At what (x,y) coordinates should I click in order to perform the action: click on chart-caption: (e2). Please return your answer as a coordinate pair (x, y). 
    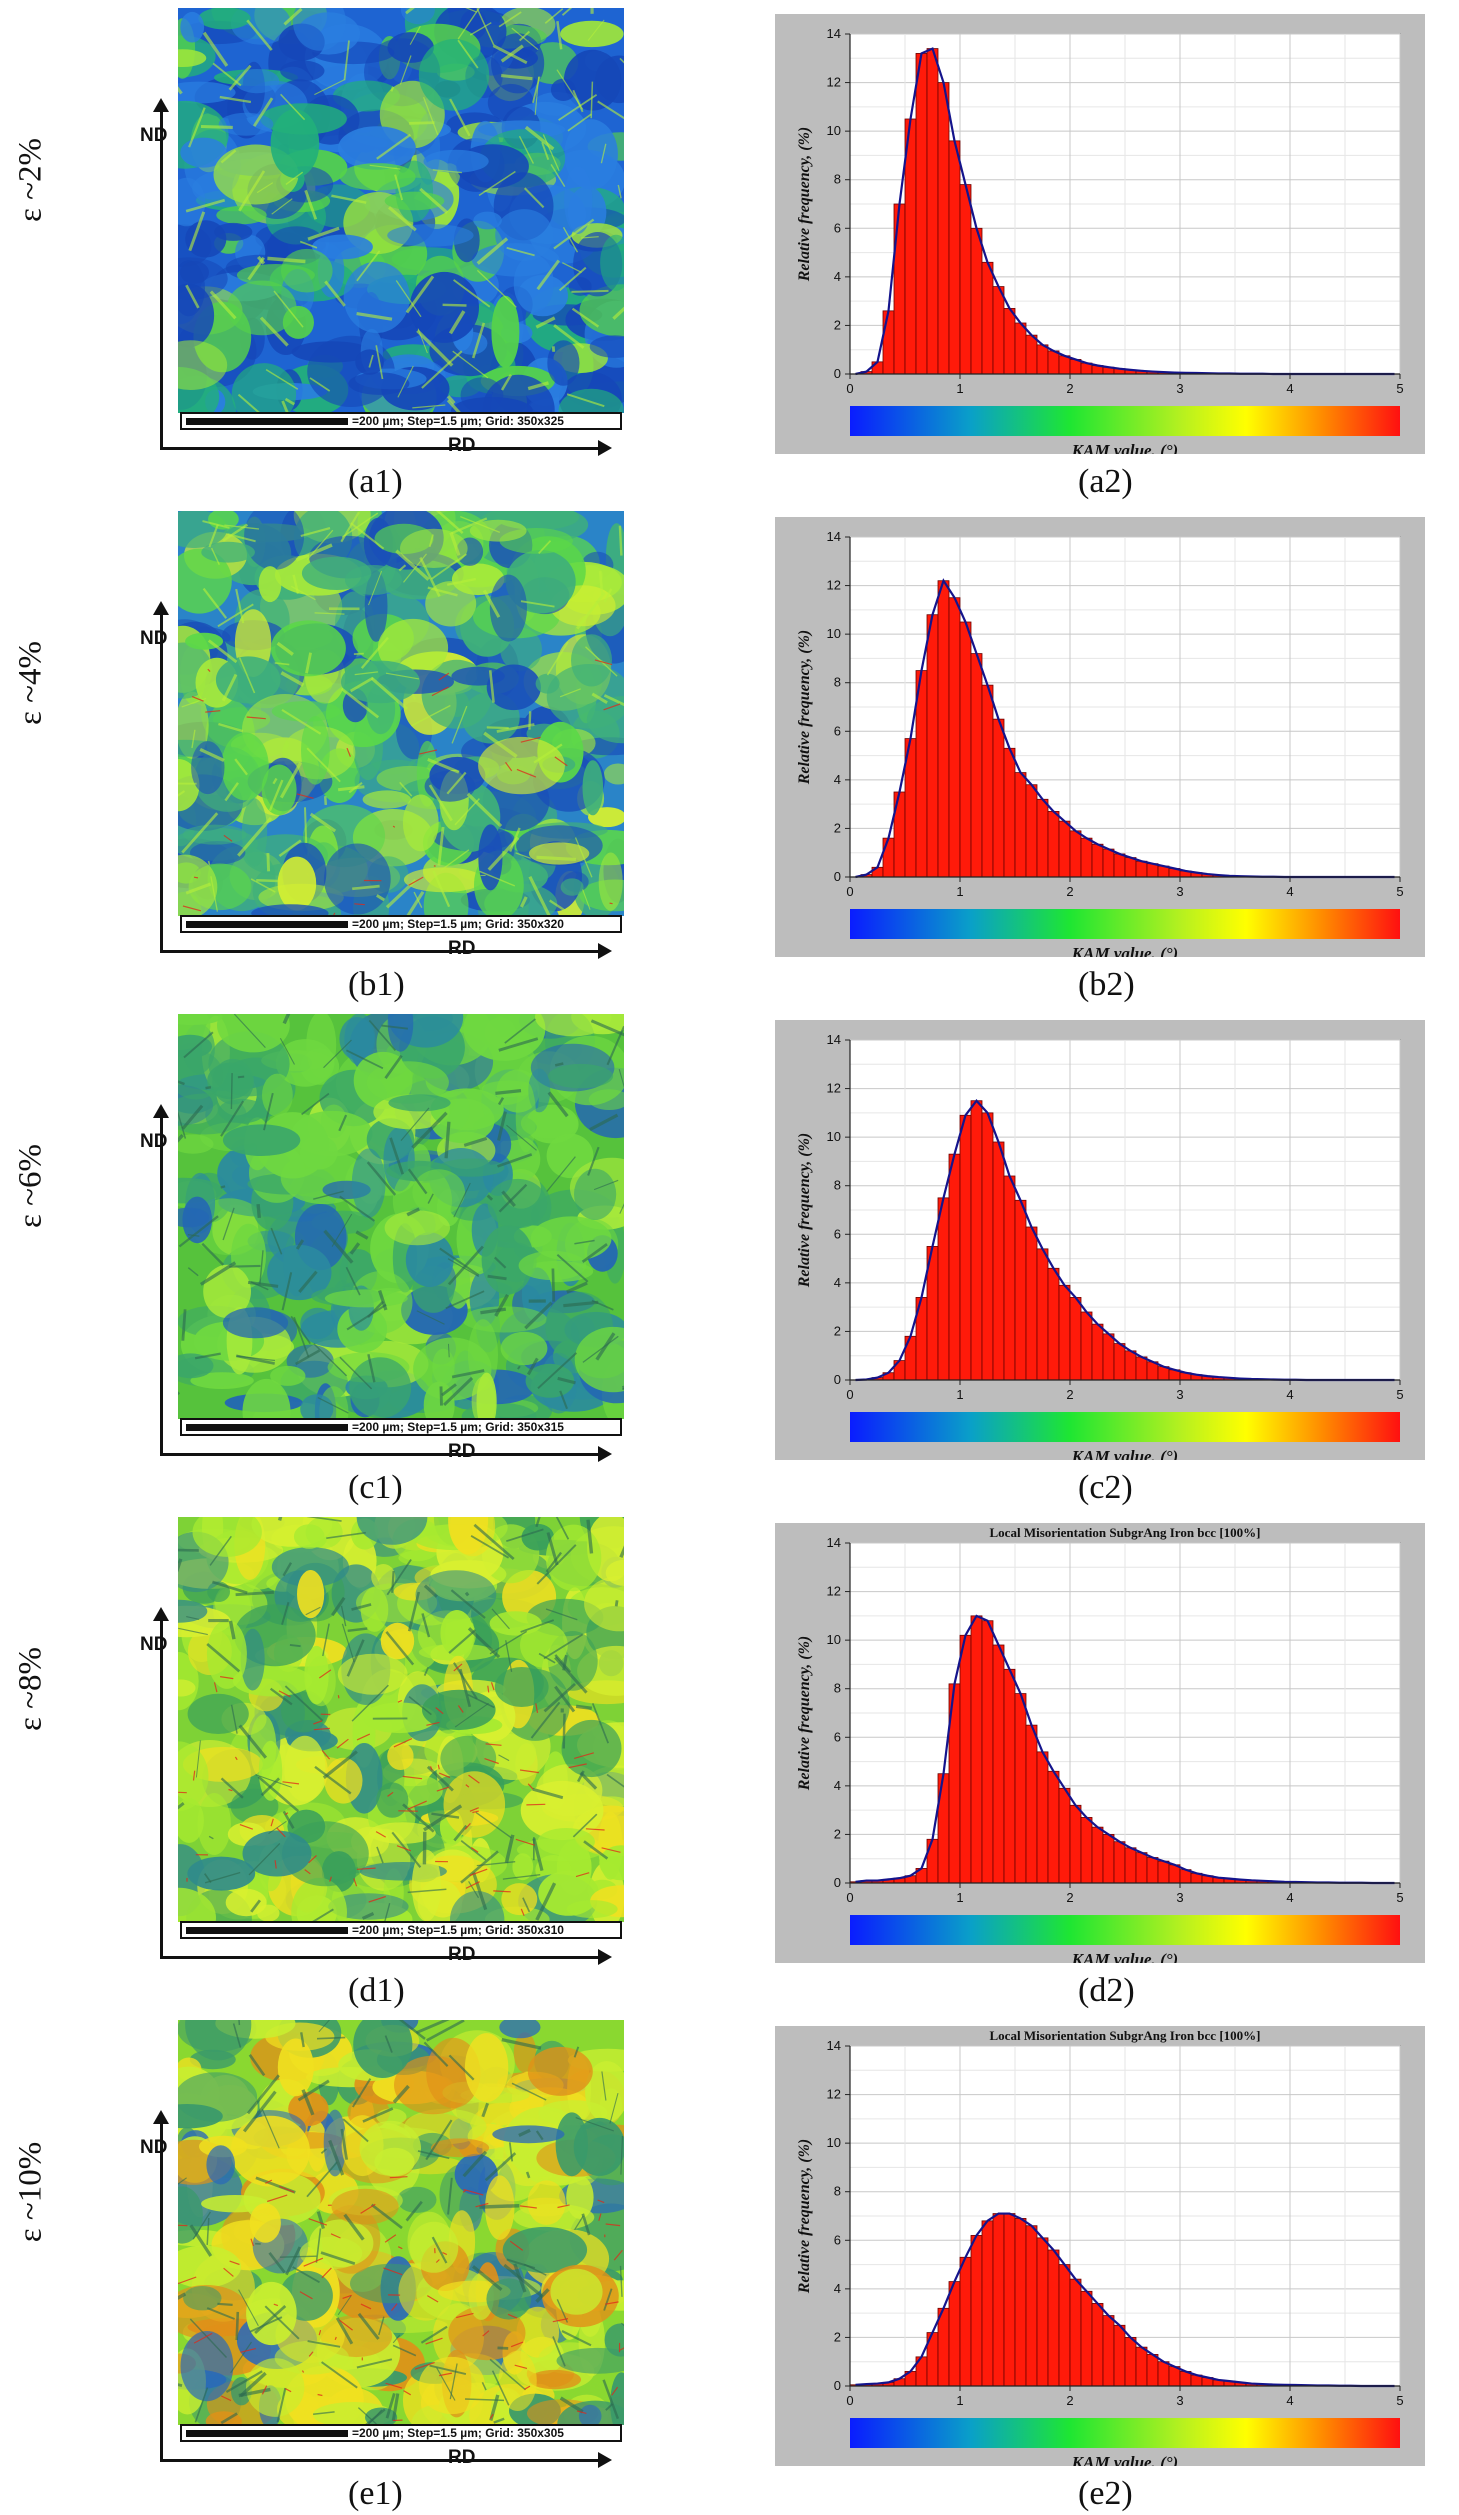
    Looking at the image, I should click on (1105, 2494).